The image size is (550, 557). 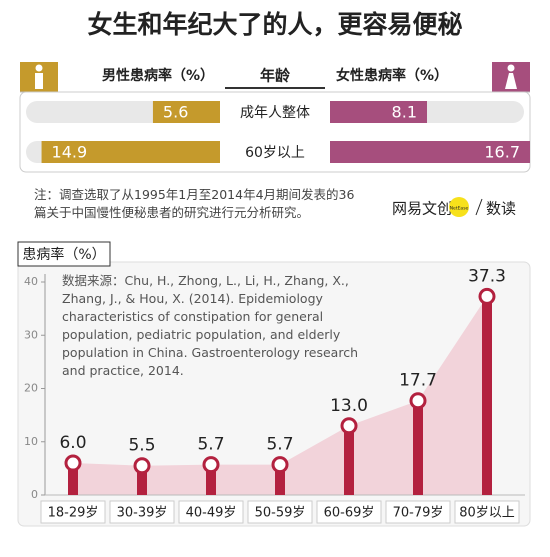 I want to click on x-tick-label: 30-39岁, so click(x=142, y=513).